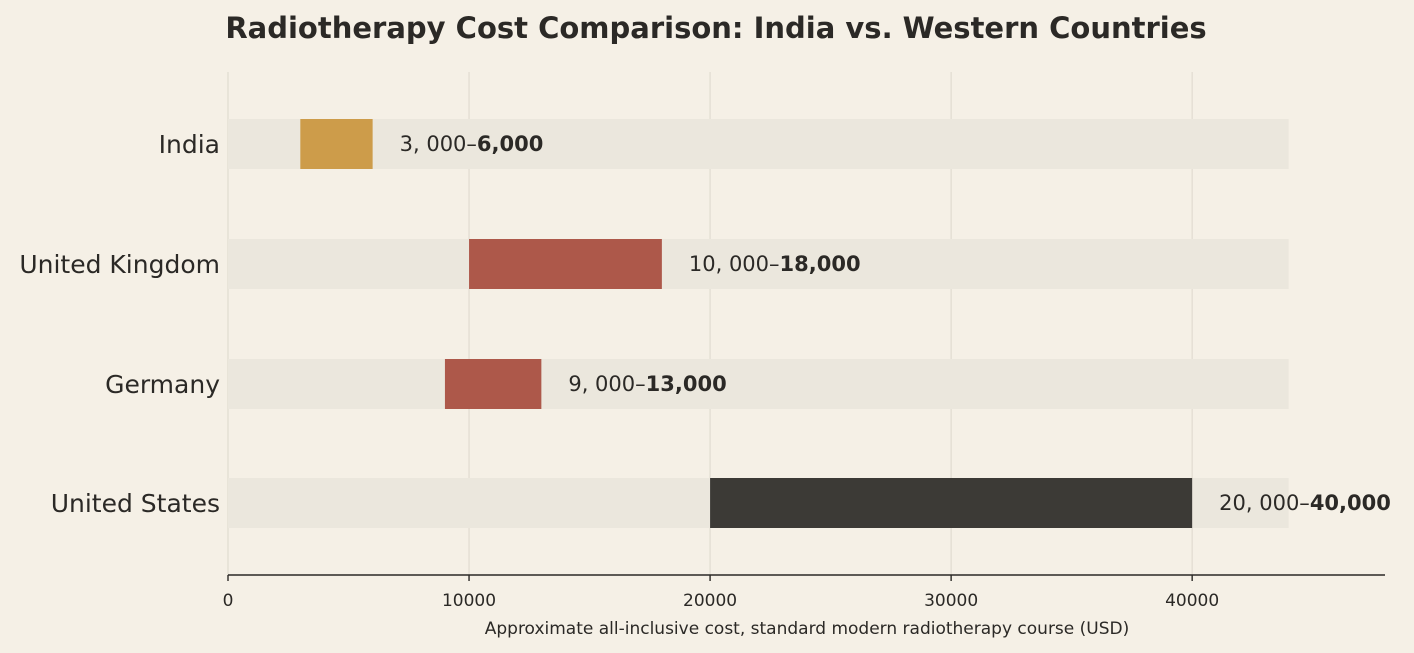 The width and height of the screenshot is (1414, 653). I want to click on value-label: 3, 000–6,000, so click(472, 144).